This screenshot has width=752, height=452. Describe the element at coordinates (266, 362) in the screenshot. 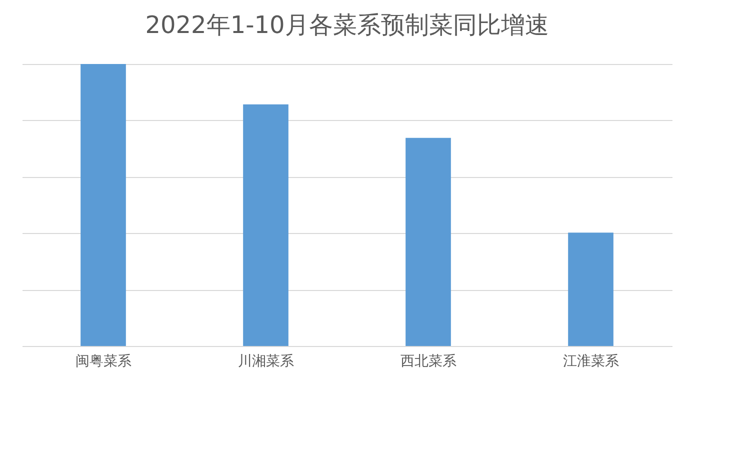

I see `x-tick-label: 川湘菜系` at that location.